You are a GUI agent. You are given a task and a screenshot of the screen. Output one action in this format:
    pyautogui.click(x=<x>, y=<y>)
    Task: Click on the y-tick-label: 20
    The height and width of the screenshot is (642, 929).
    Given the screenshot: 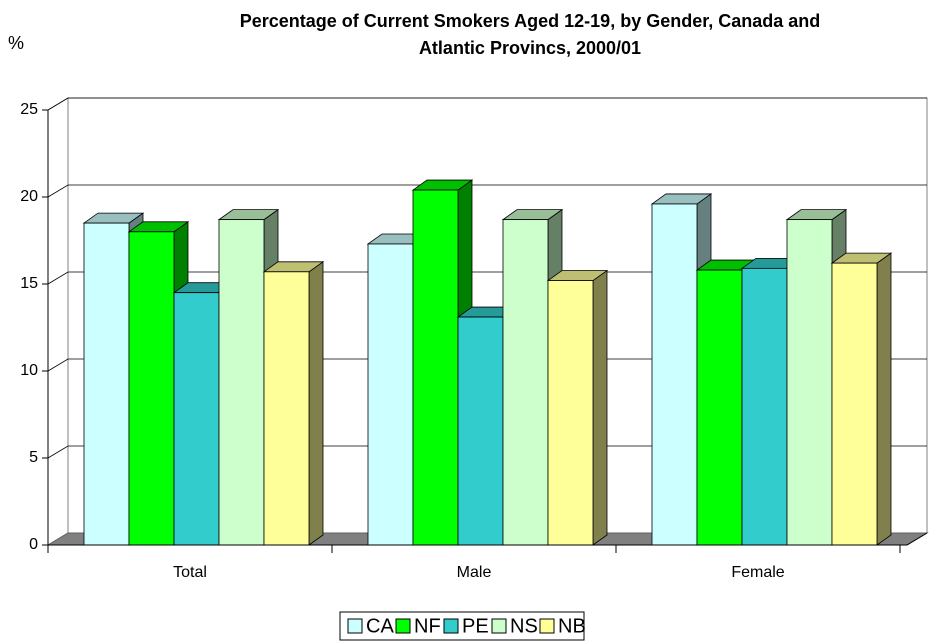 What is the action you would take?
    pyautogui.click(x=29, y=196)
    